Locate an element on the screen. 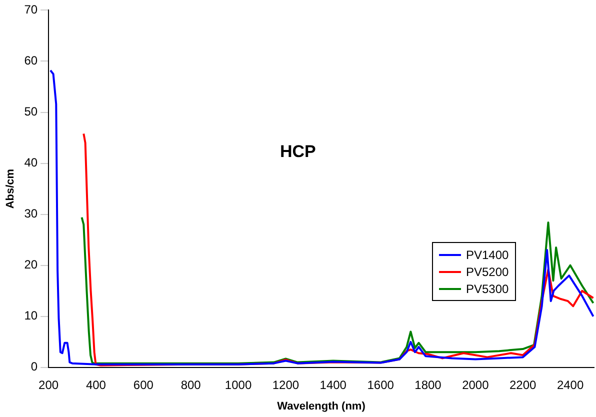  text: HCP is located at coordinates (298, 152).